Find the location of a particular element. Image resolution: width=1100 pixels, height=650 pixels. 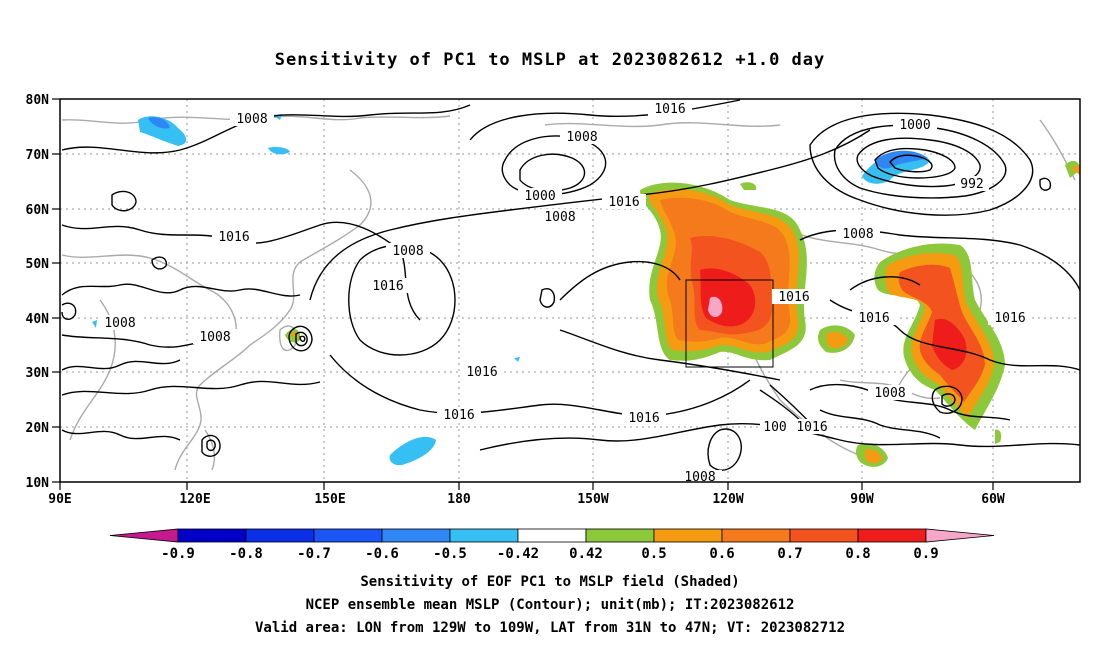

lon-label: 90W is located at coordinates (862, 499).